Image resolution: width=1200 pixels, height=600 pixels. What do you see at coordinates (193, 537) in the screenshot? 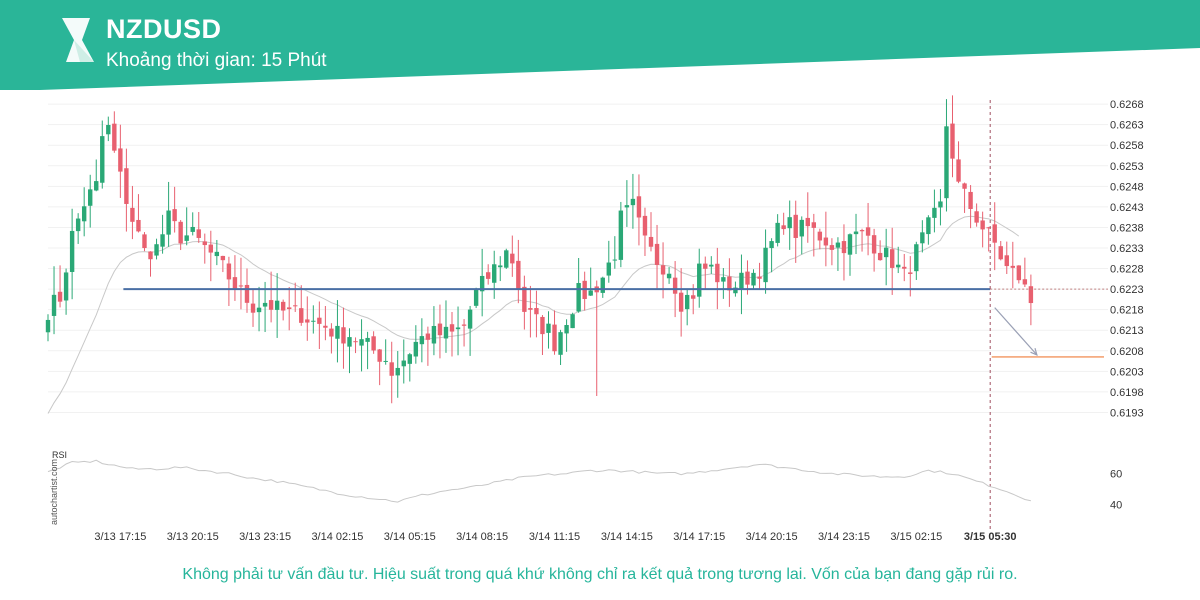
I see `time-tick-label: 3/13 20:15` at bounding box center [193, 537].